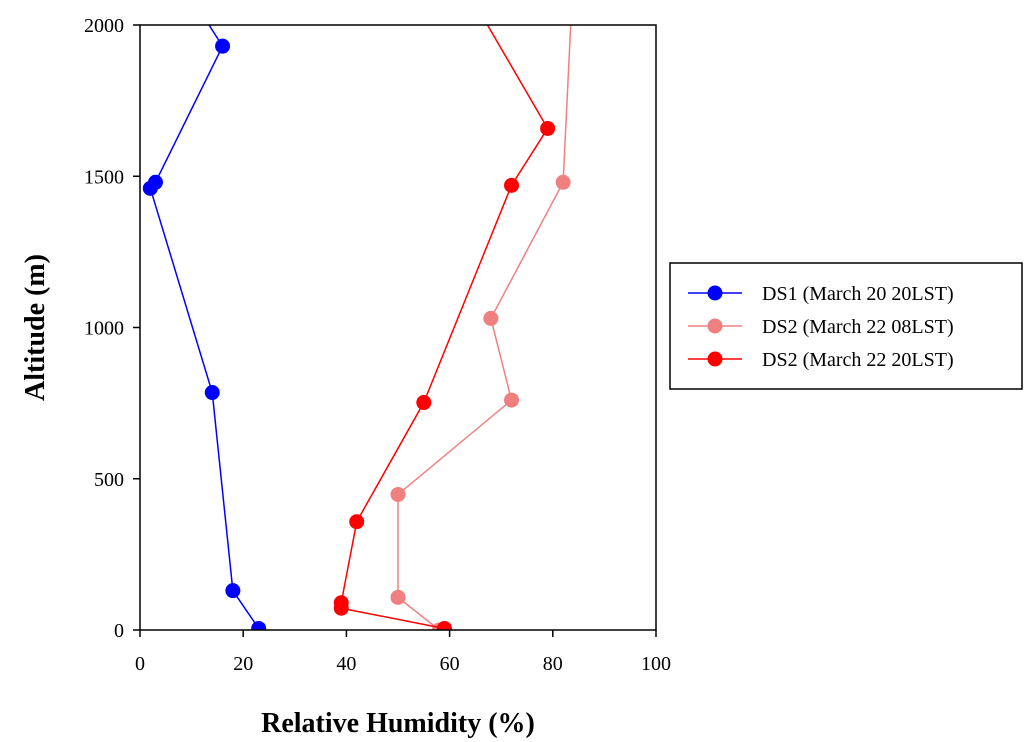  Describe the element at coordinates (553, 664) in the screenshot. I see `x-tick-label: 80` at that location.